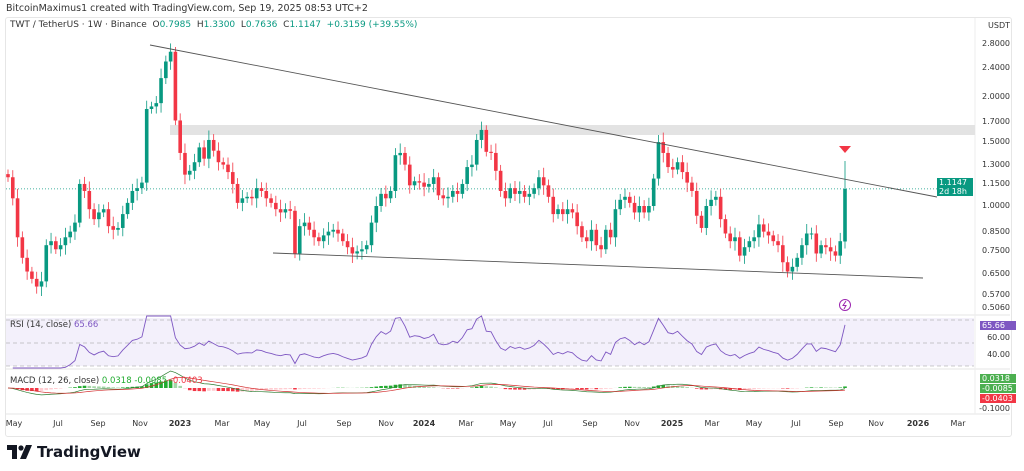  What do you see at coordinates (996, 205) in the screenshot?
I see `price-tick: 1.0000` at bounding box center [996, 205].